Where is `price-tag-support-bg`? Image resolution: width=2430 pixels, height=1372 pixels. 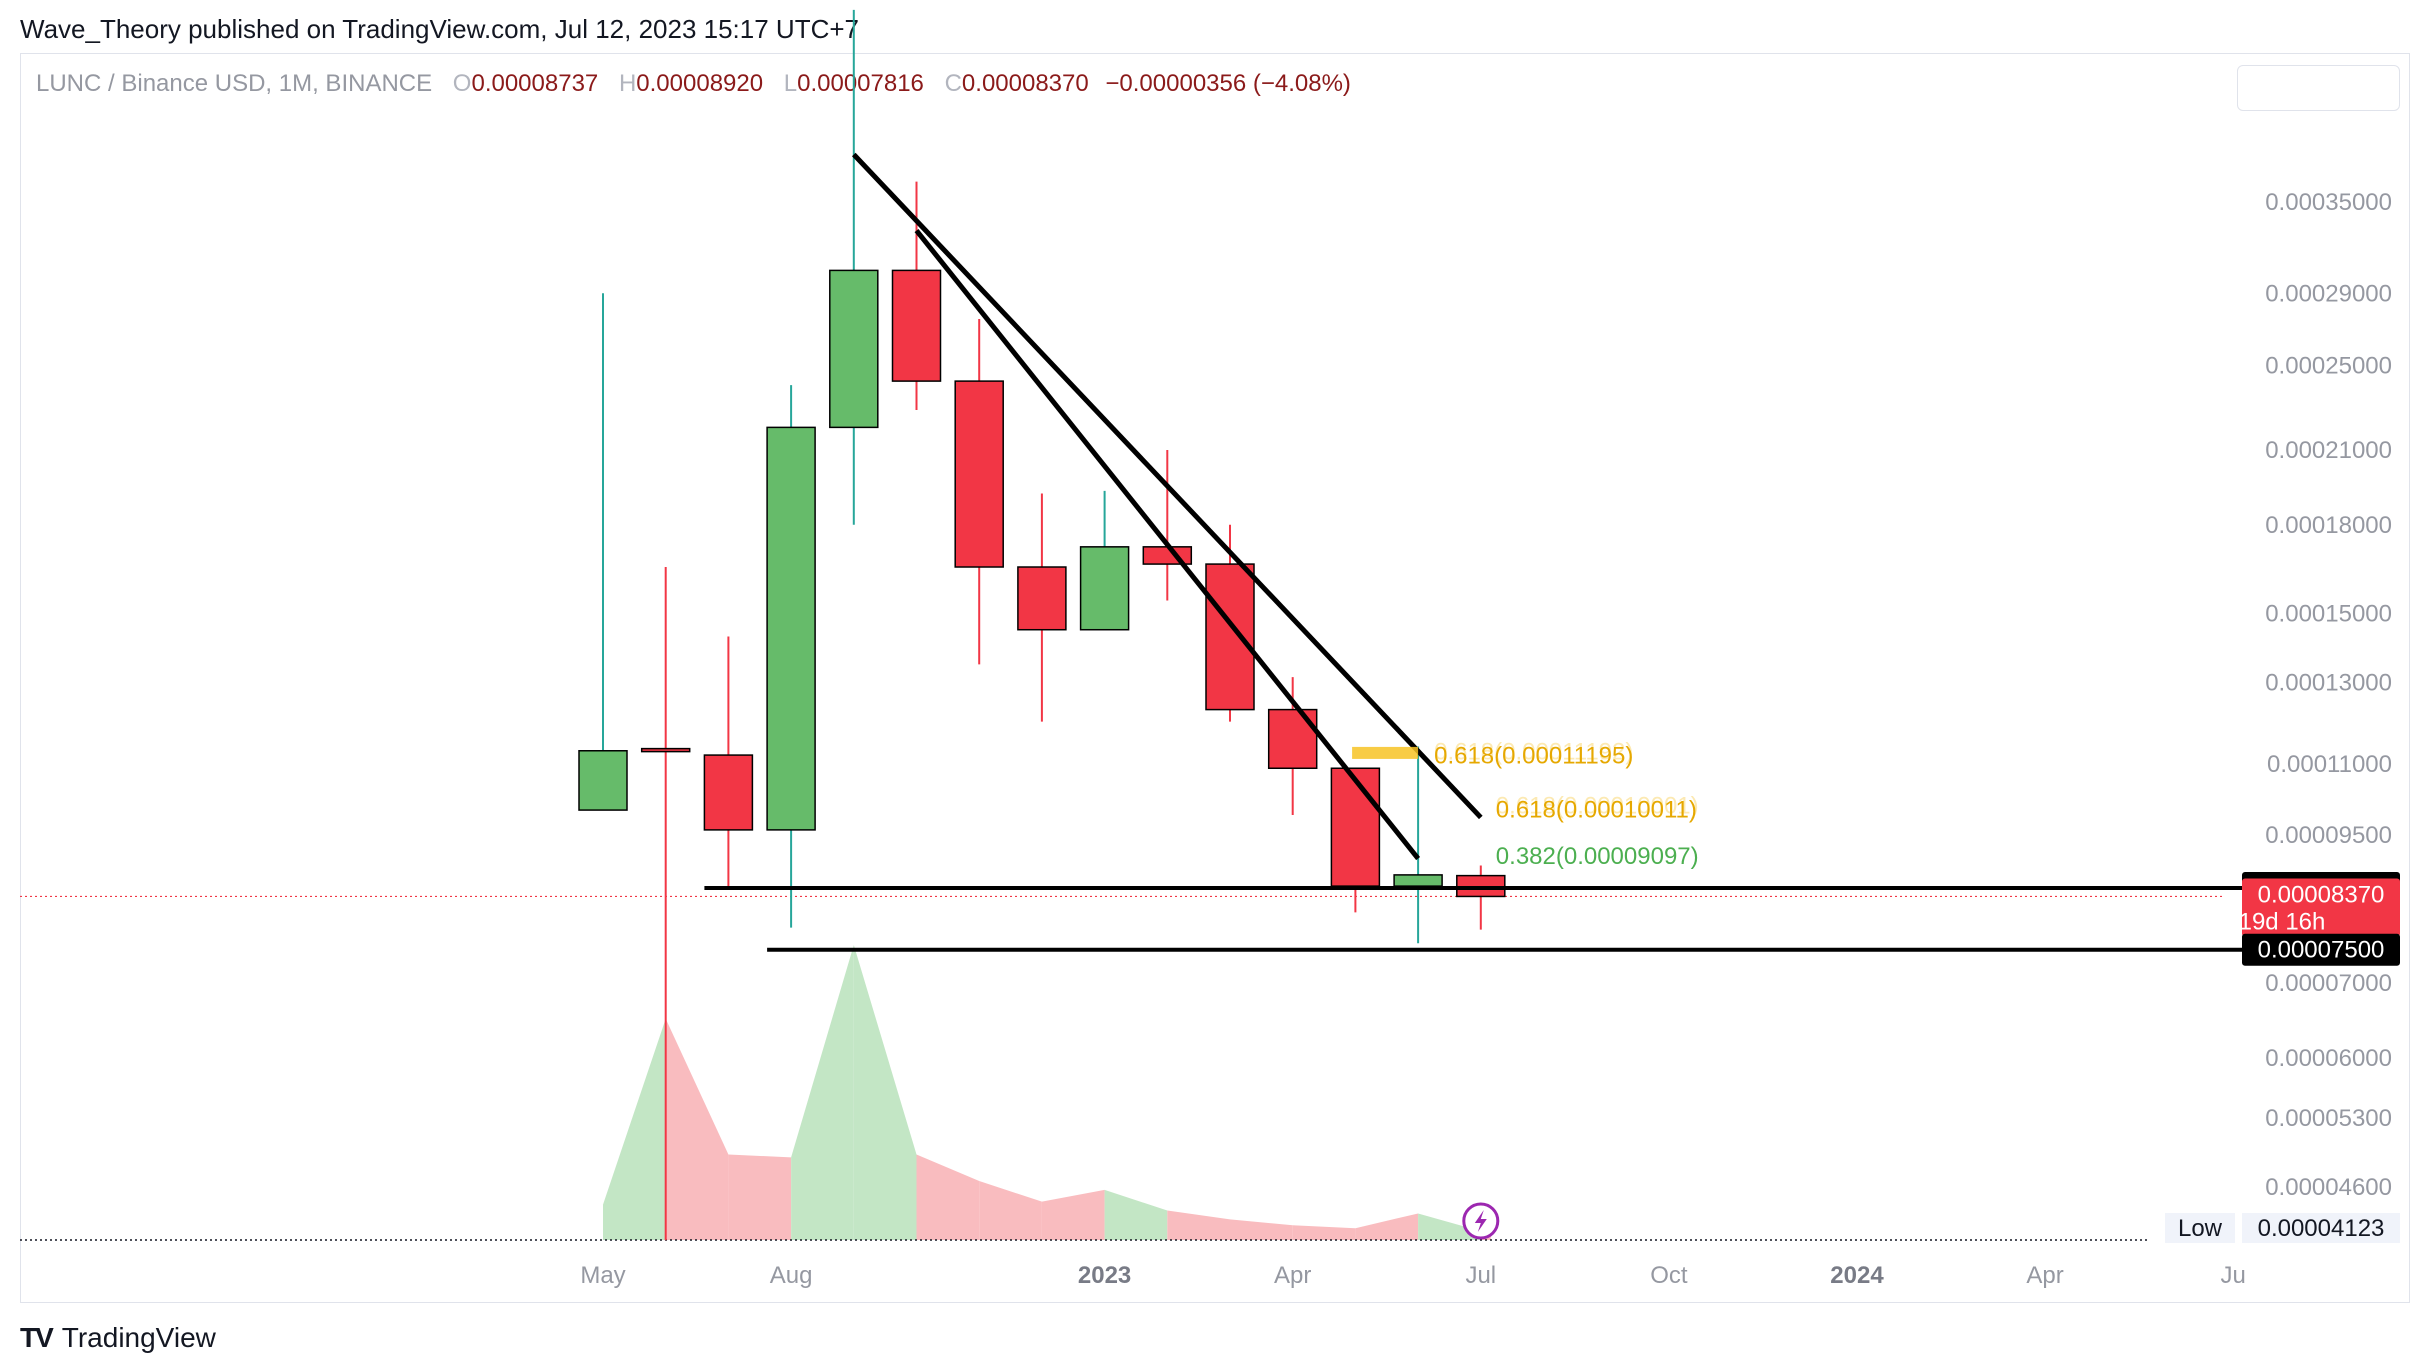 price-tag-support-bg is located at coordinates (2321, 949).